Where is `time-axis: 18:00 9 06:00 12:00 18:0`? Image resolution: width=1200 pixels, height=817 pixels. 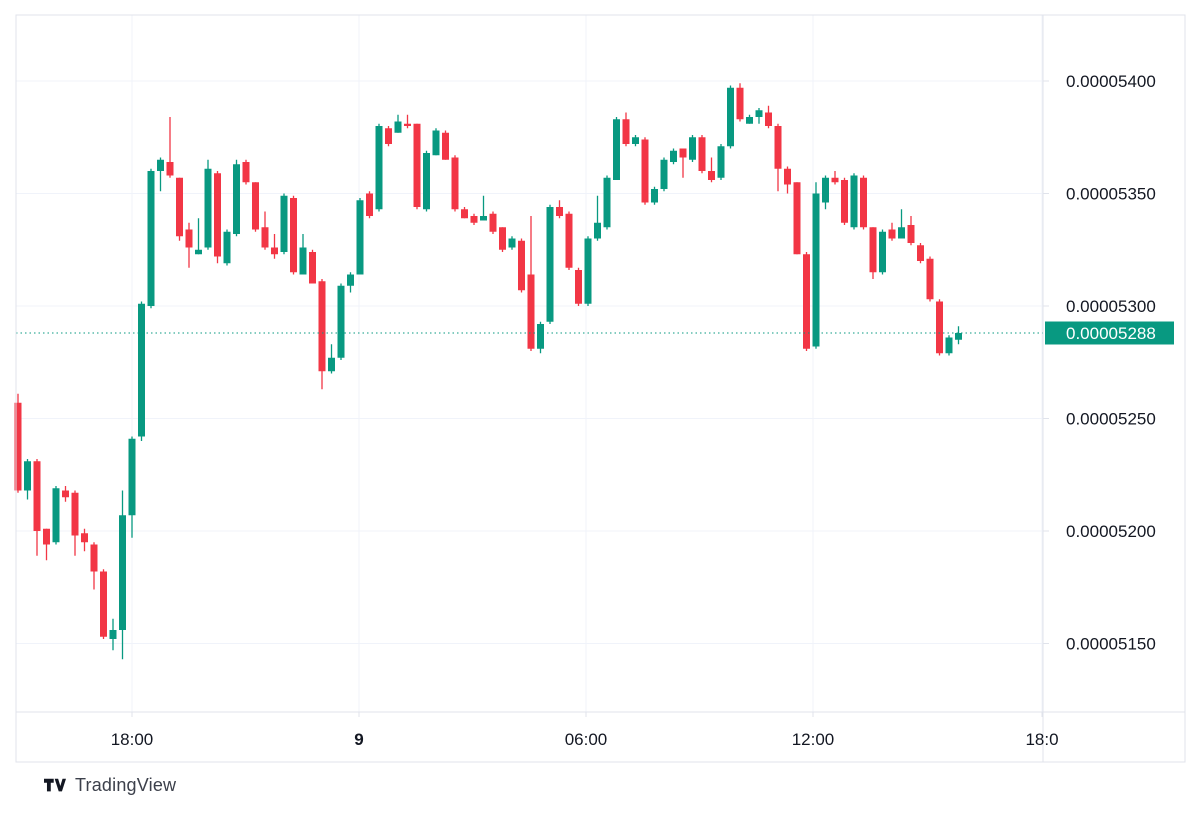 time-axis: 18:00 9 06:00 12:00 18:0 is located at coordinates (585, 739).